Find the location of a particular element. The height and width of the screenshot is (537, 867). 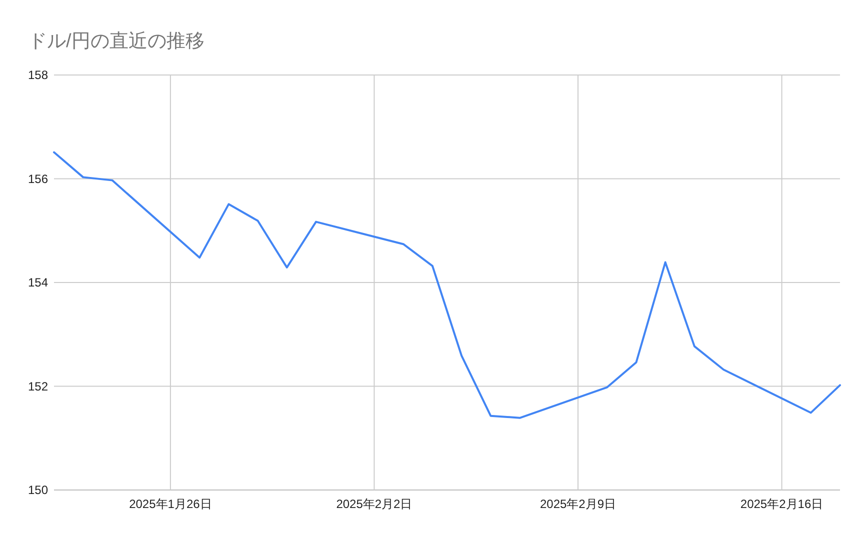

title: ドル/円の直近の推移 is located at coordinates (116, 41).